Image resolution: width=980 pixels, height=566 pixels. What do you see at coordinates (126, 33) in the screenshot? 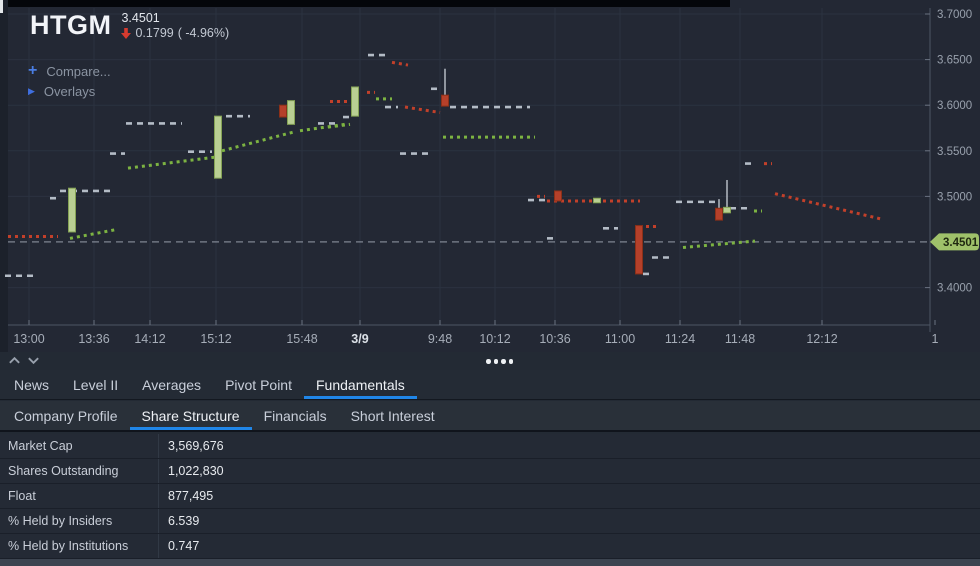
I see `down-arrow-icon` at bounding box center [126, 33].